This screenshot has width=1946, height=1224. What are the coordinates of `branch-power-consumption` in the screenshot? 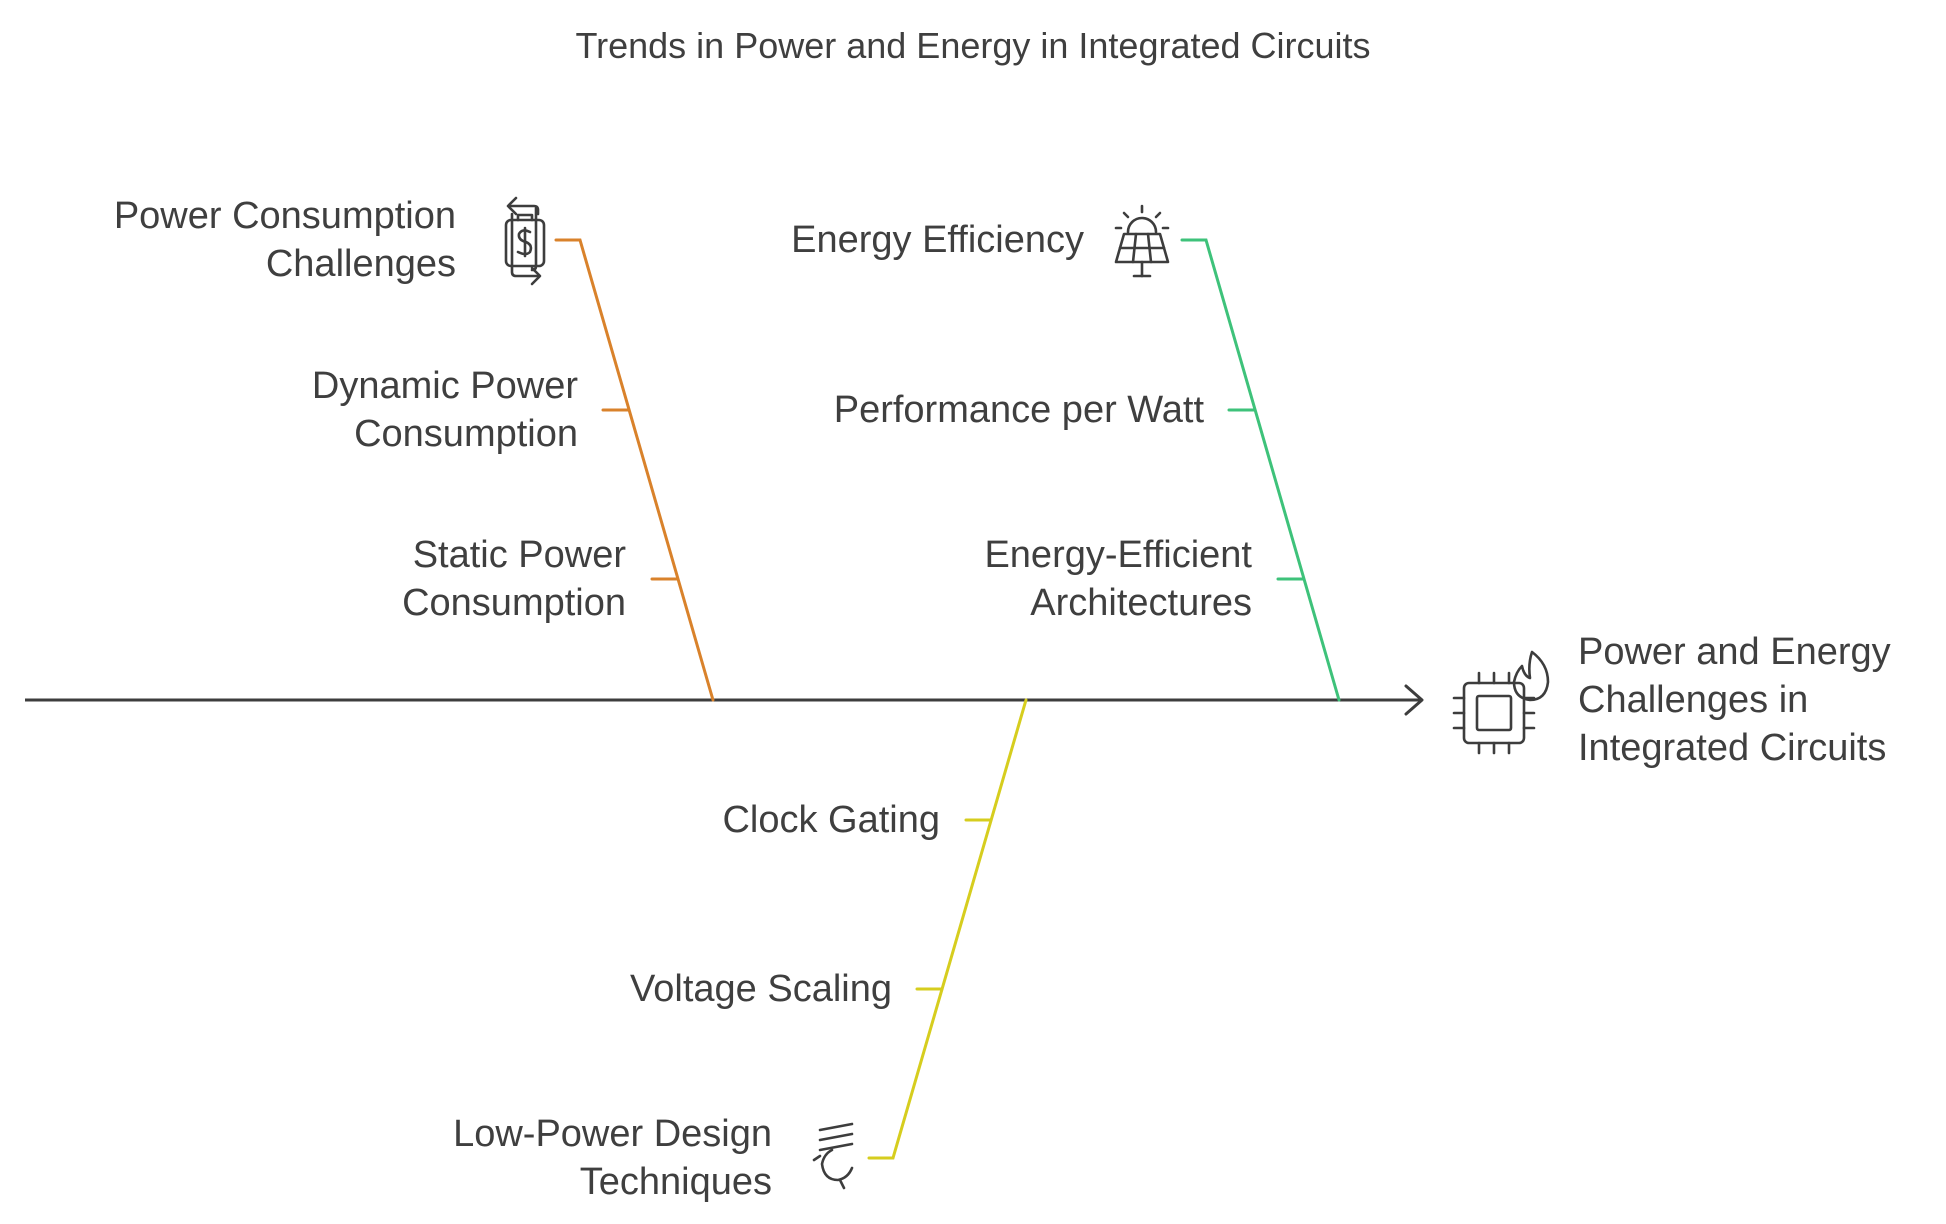 It's located at (634, 470).